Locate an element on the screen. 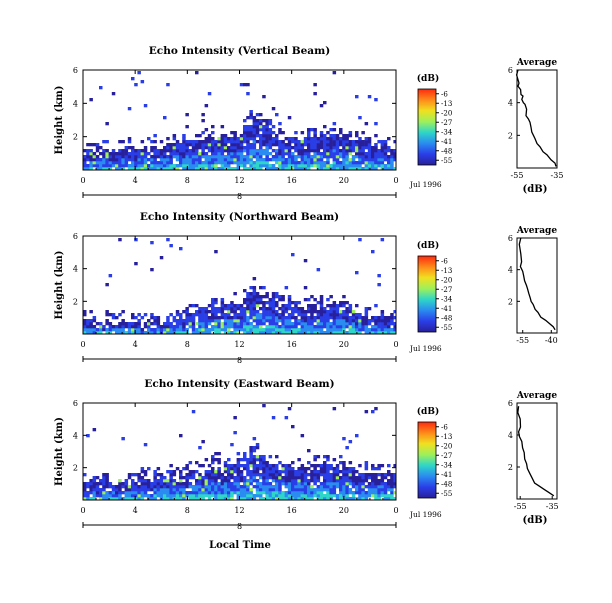 Image resolution: width=612 pixels, height=603 pixels. x-tick-label: 0 is located at coordinates (82, 510).